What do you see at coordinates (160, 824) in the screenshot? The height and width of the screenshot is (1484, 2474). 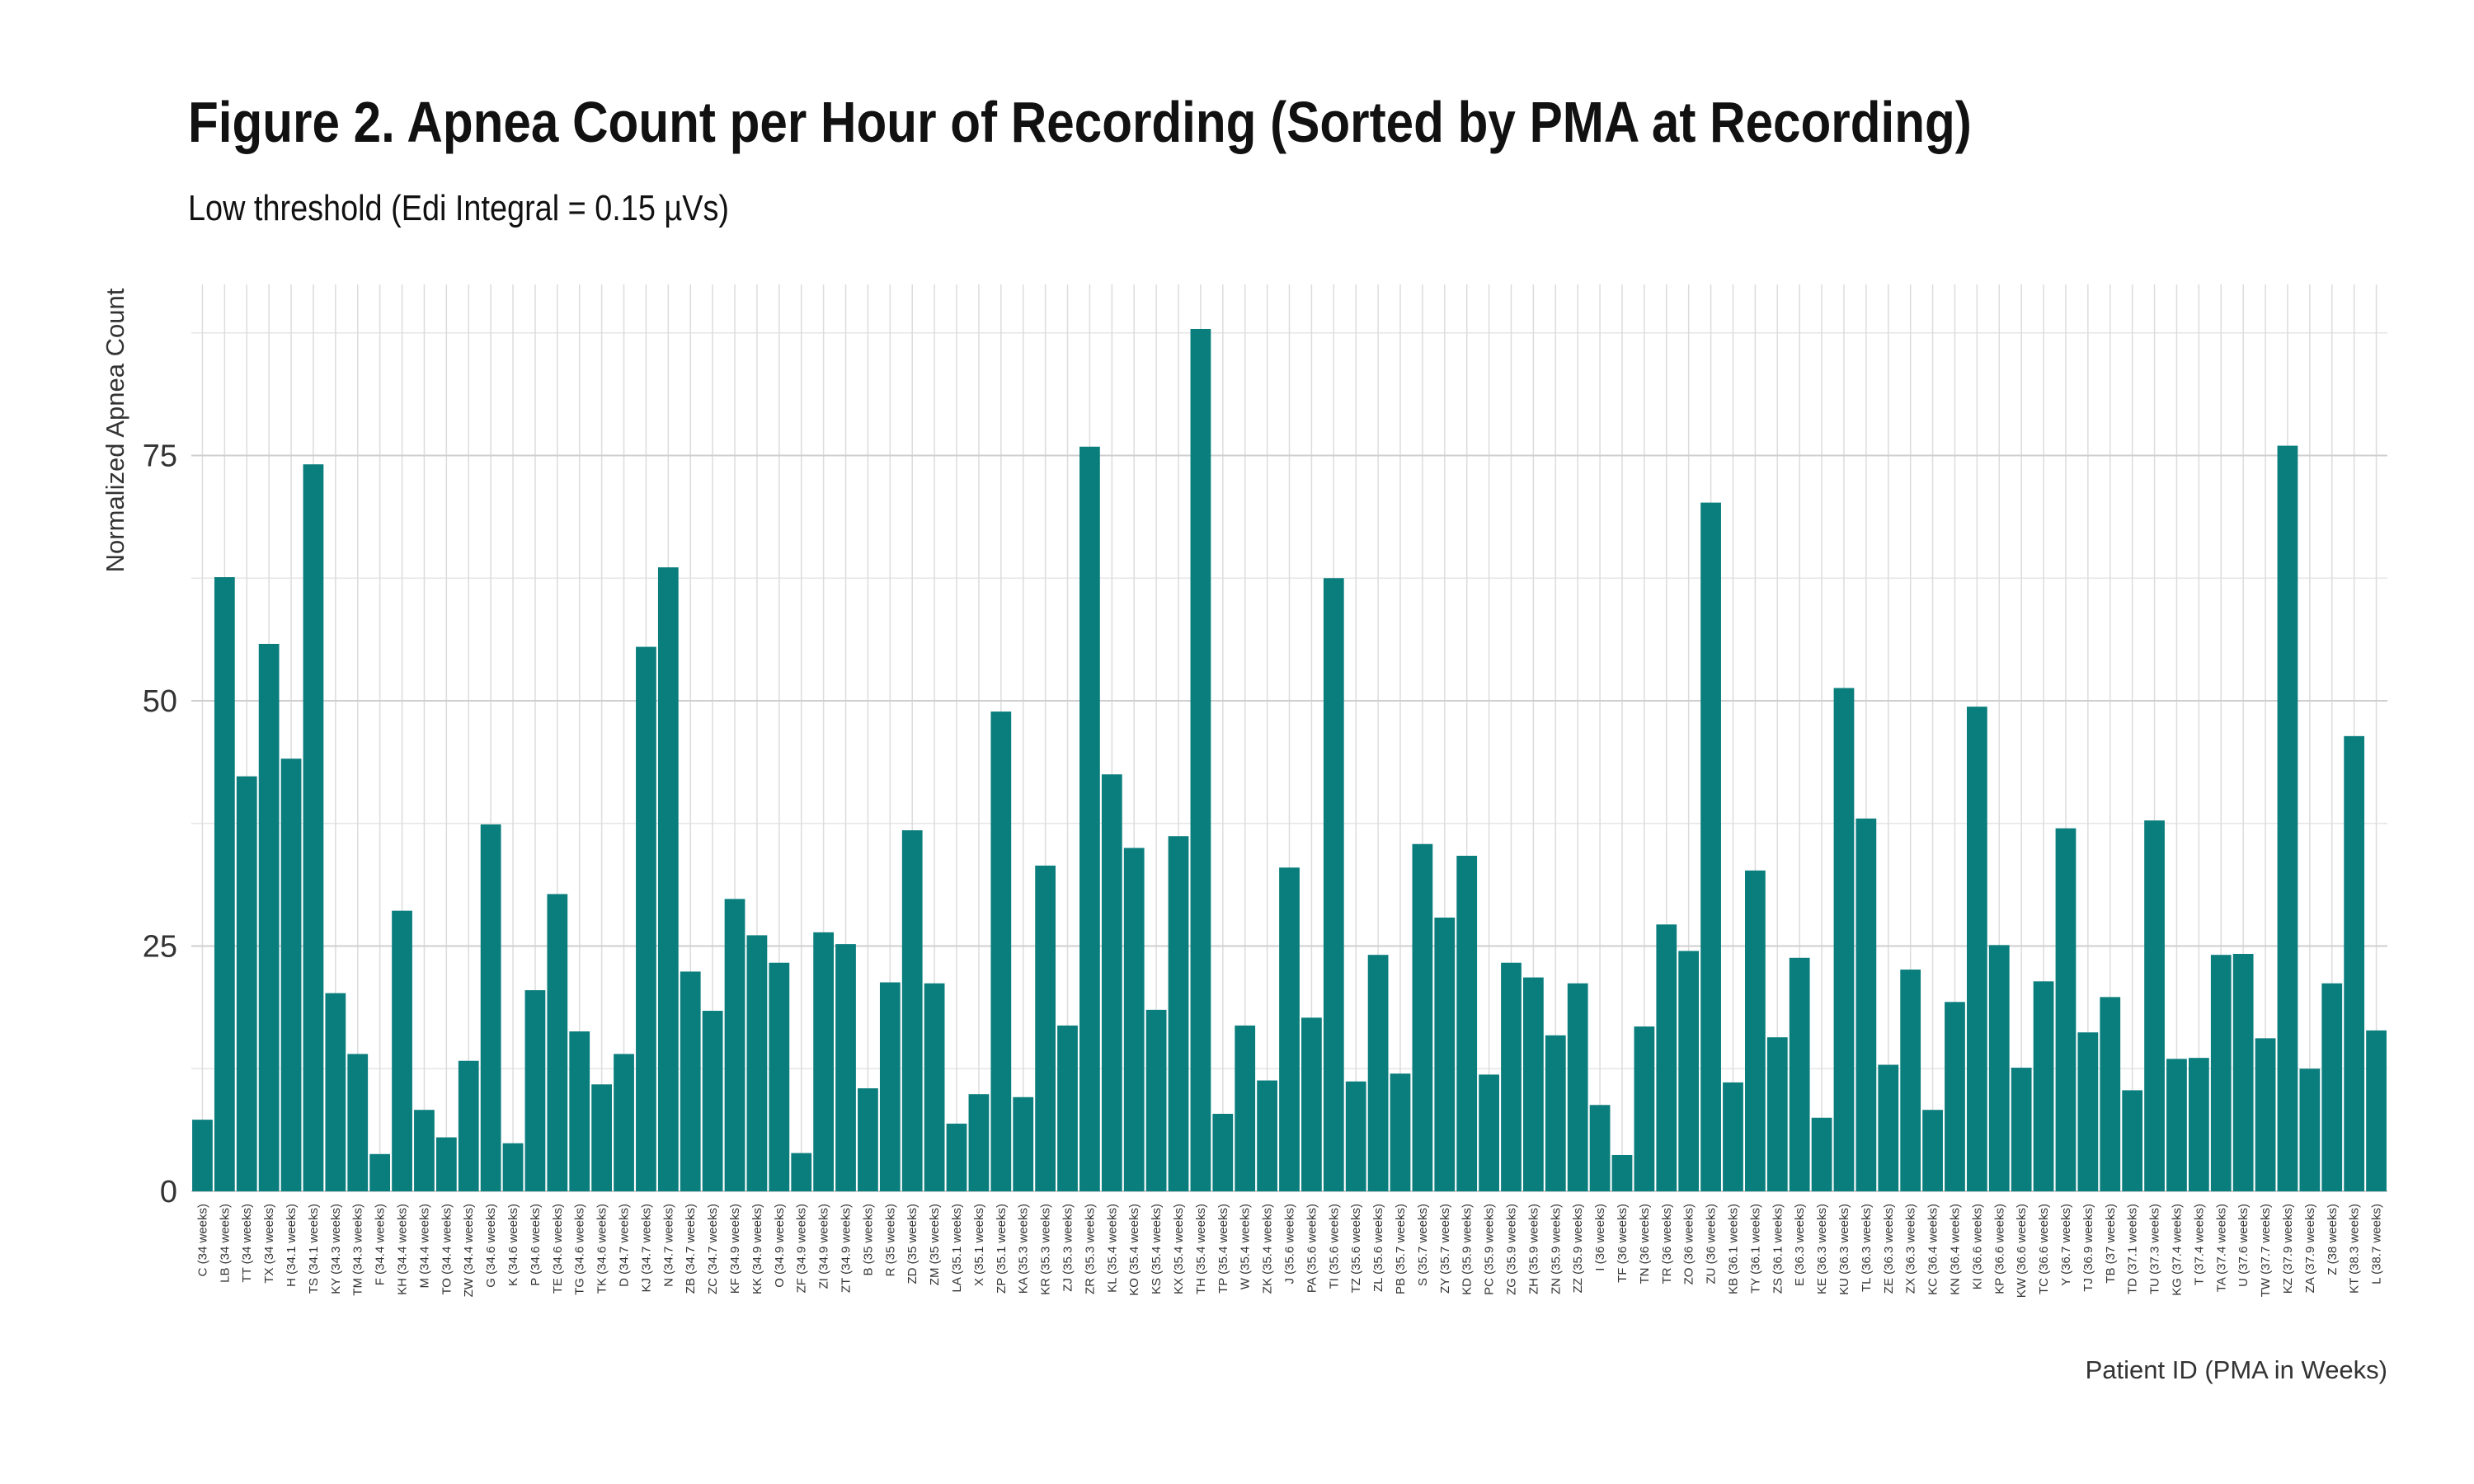 I see `y-tick-labels: 0 25 50 75` at bounding box center [160, 824].